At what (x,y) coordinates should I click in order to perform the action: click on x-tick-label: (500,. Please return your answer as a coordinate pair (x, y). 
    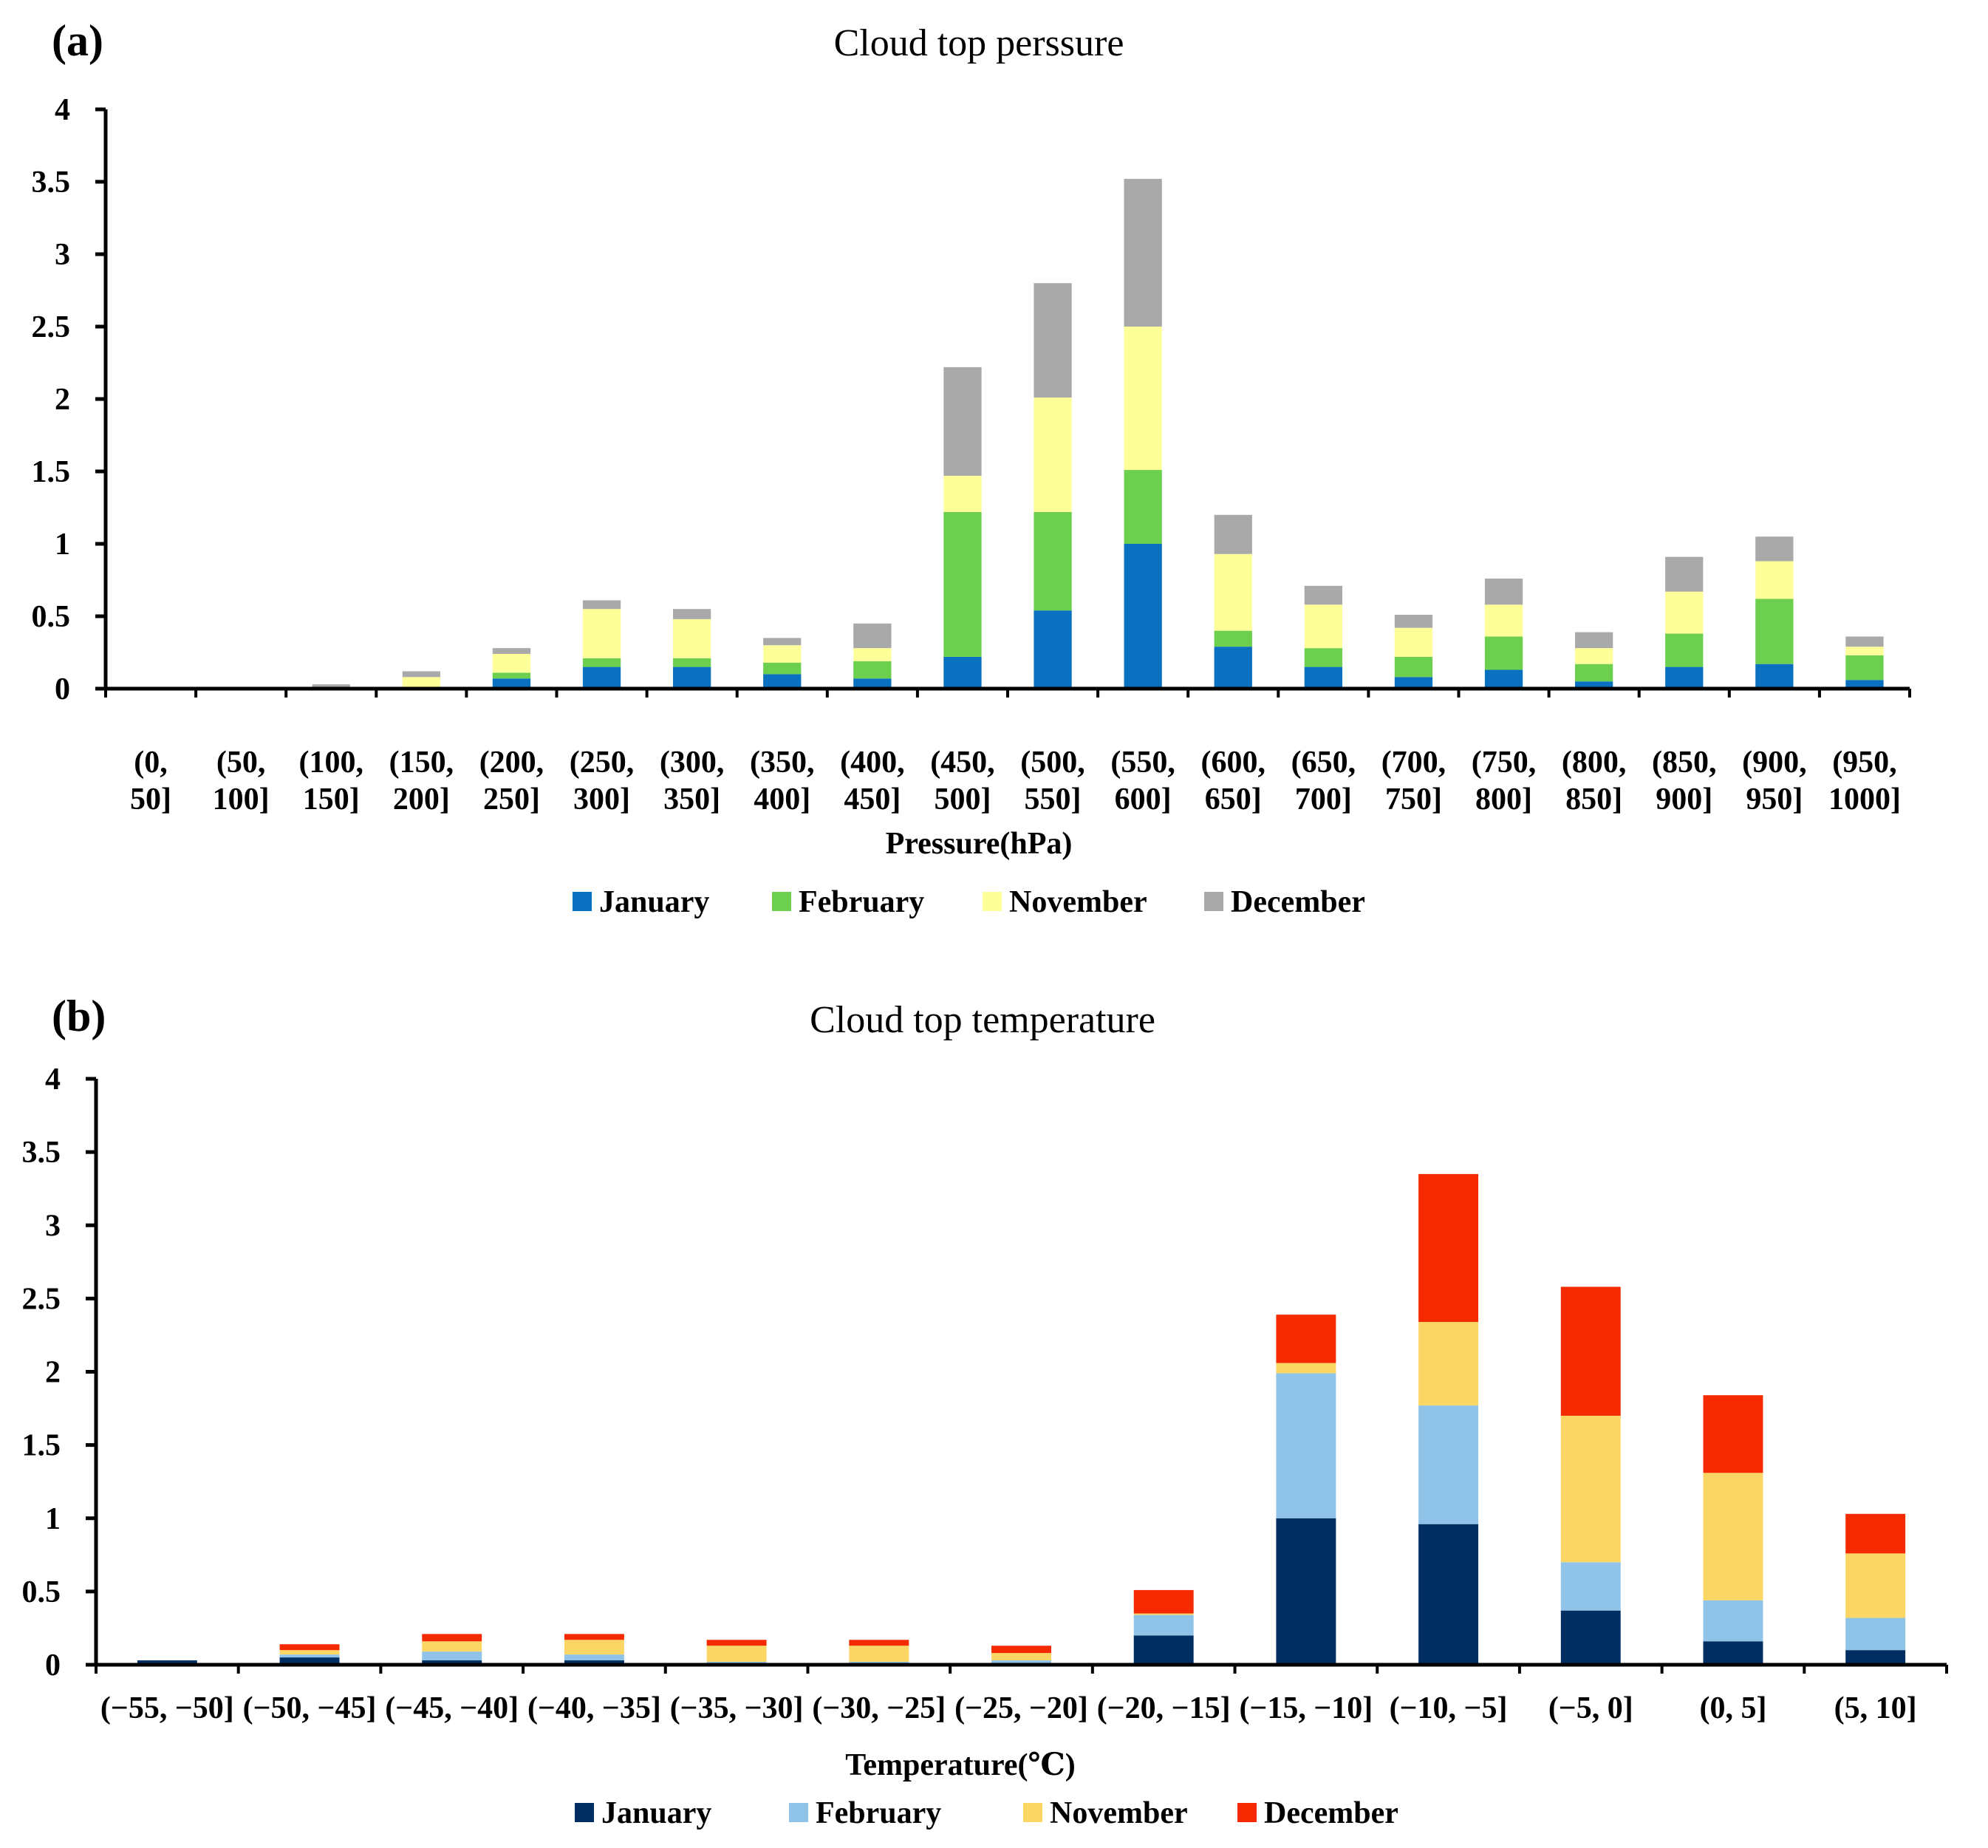
    Looking at the image, I should click on (1052, 763).